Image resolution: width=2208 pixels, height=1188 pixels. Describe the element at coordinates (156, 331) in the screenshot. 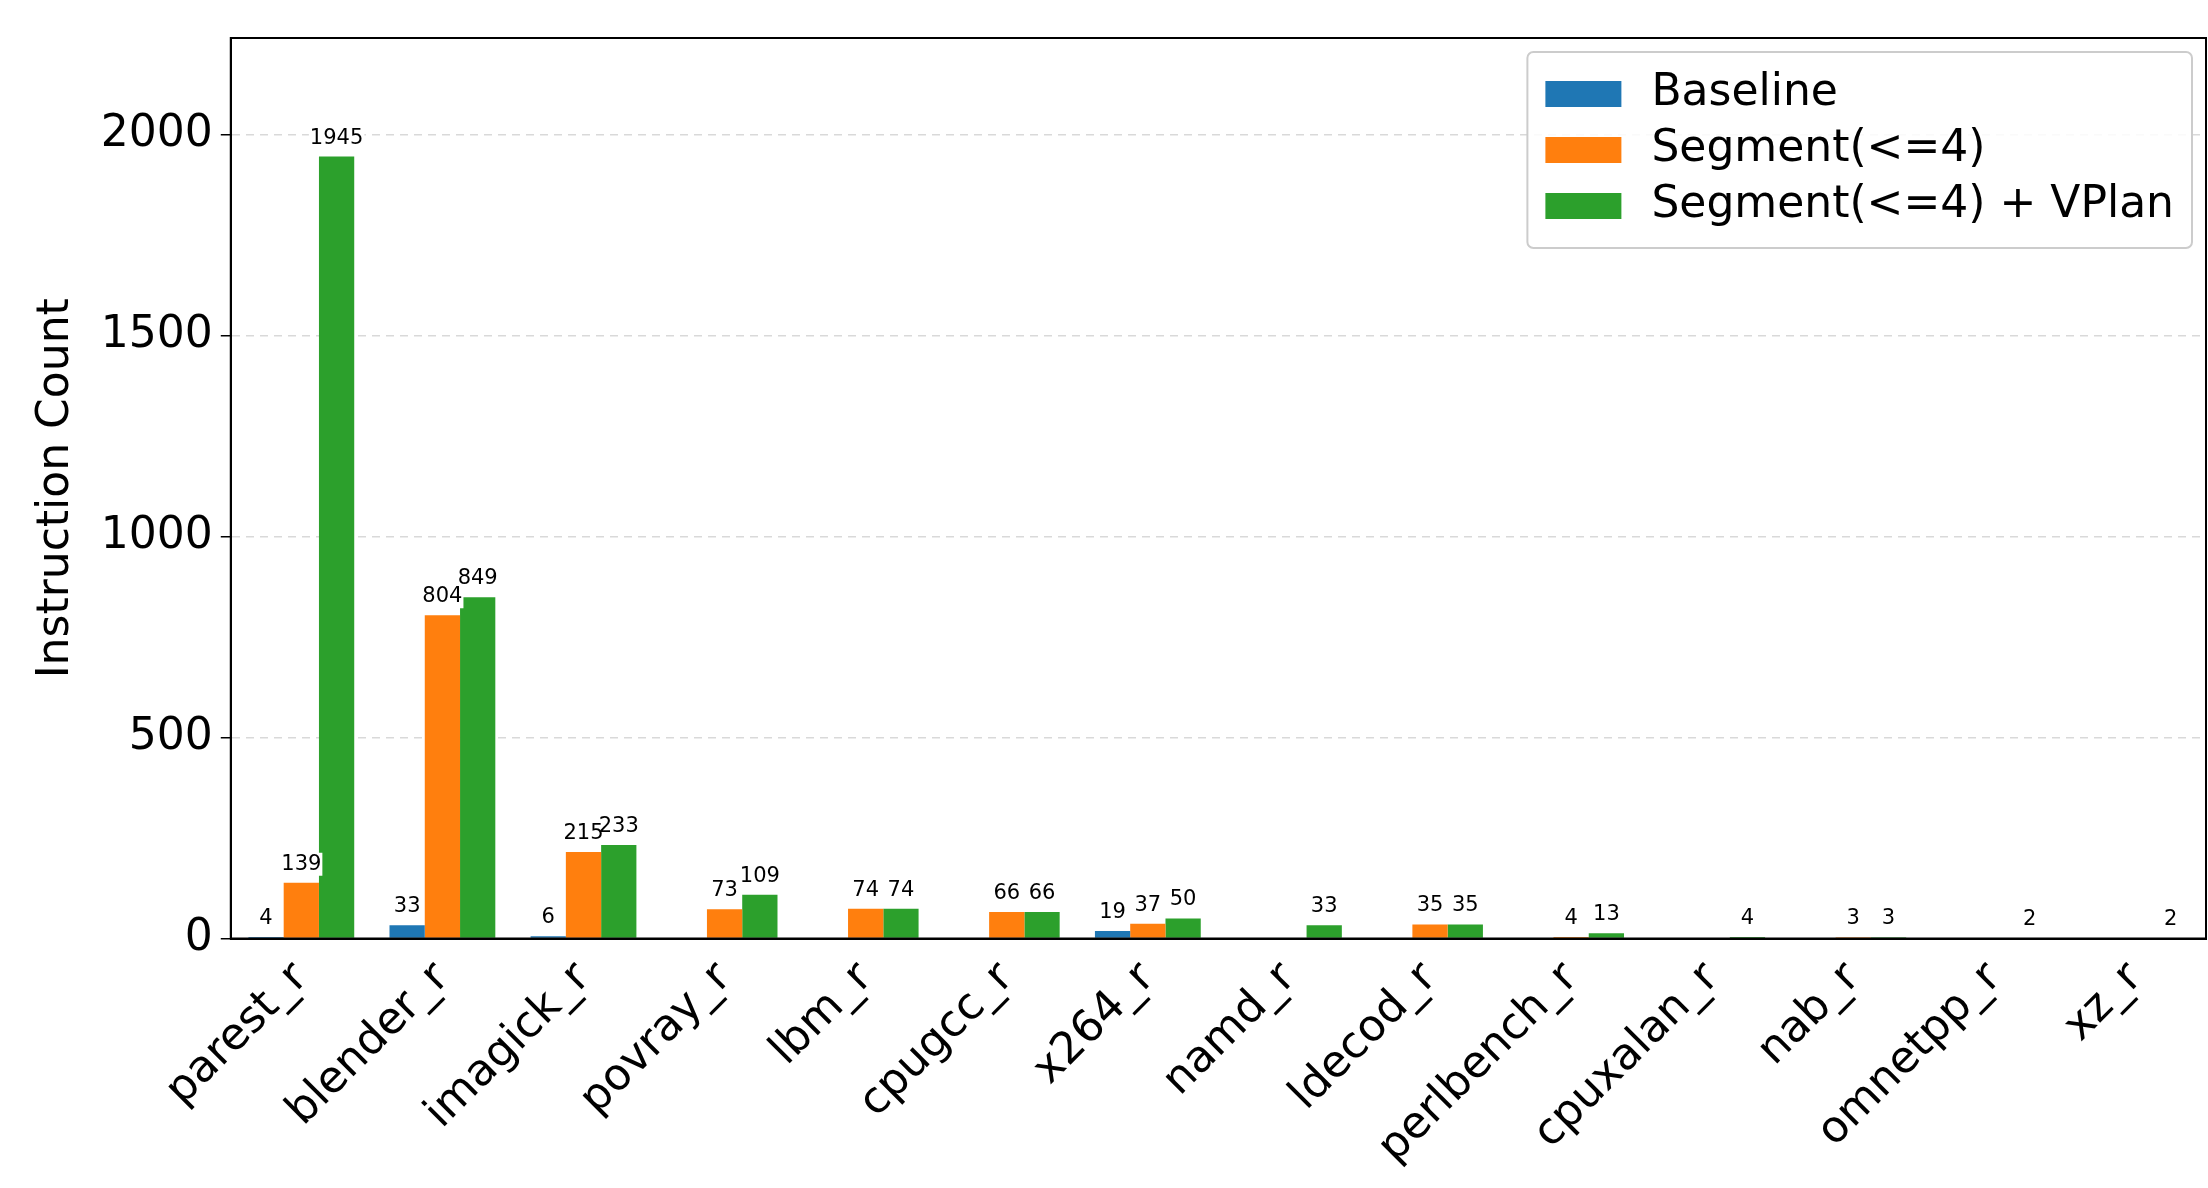

I see `y-tick-label: 1500` at that location.